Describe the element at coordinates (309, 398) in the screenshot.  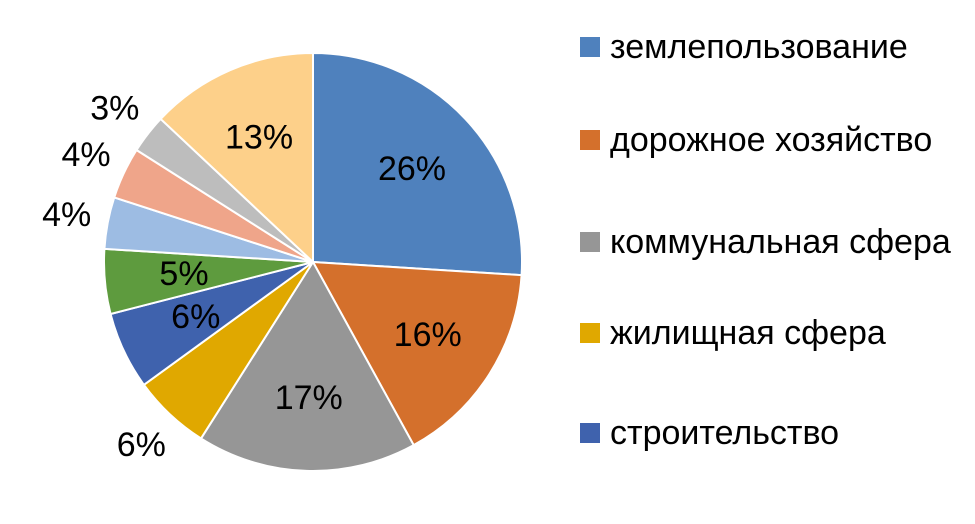
I see `data-label-3: 17%` at that location.